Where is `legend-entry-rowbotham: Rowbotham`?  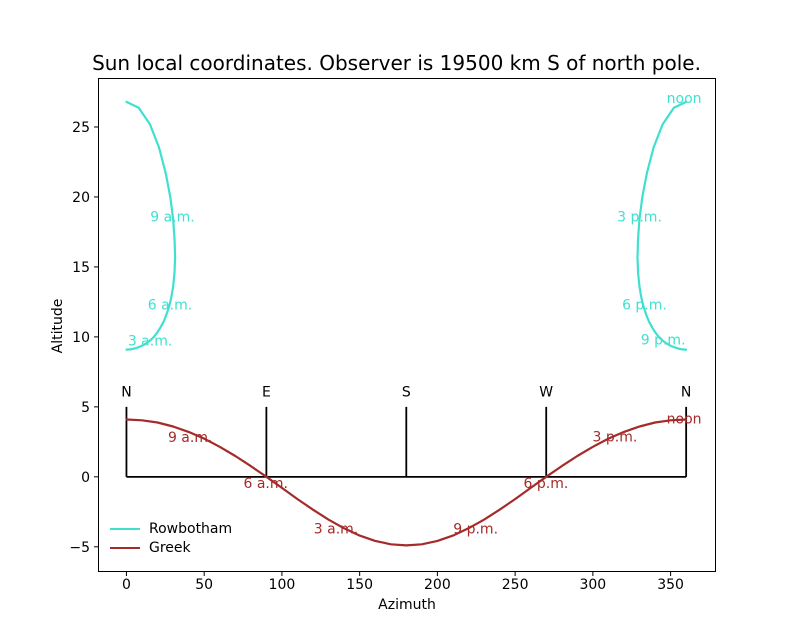 legend-entry-rowbotham: Rowbotham is located at coordinates (171, 528).